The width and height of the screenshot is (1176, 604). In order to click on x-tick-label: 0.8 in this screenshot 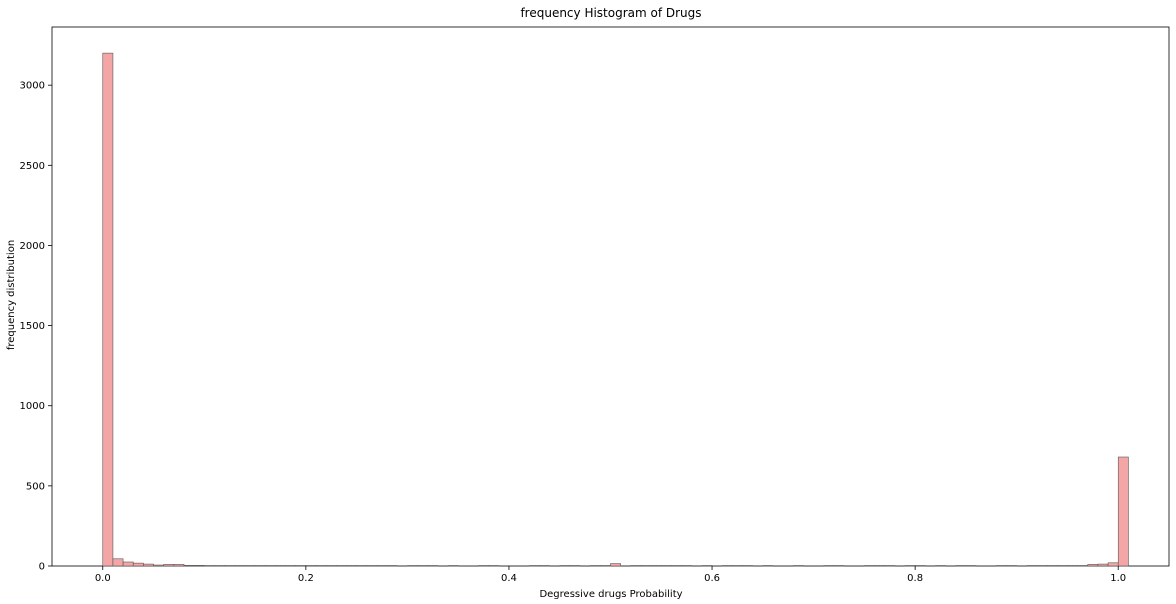, I will do `click(915, 578)`.